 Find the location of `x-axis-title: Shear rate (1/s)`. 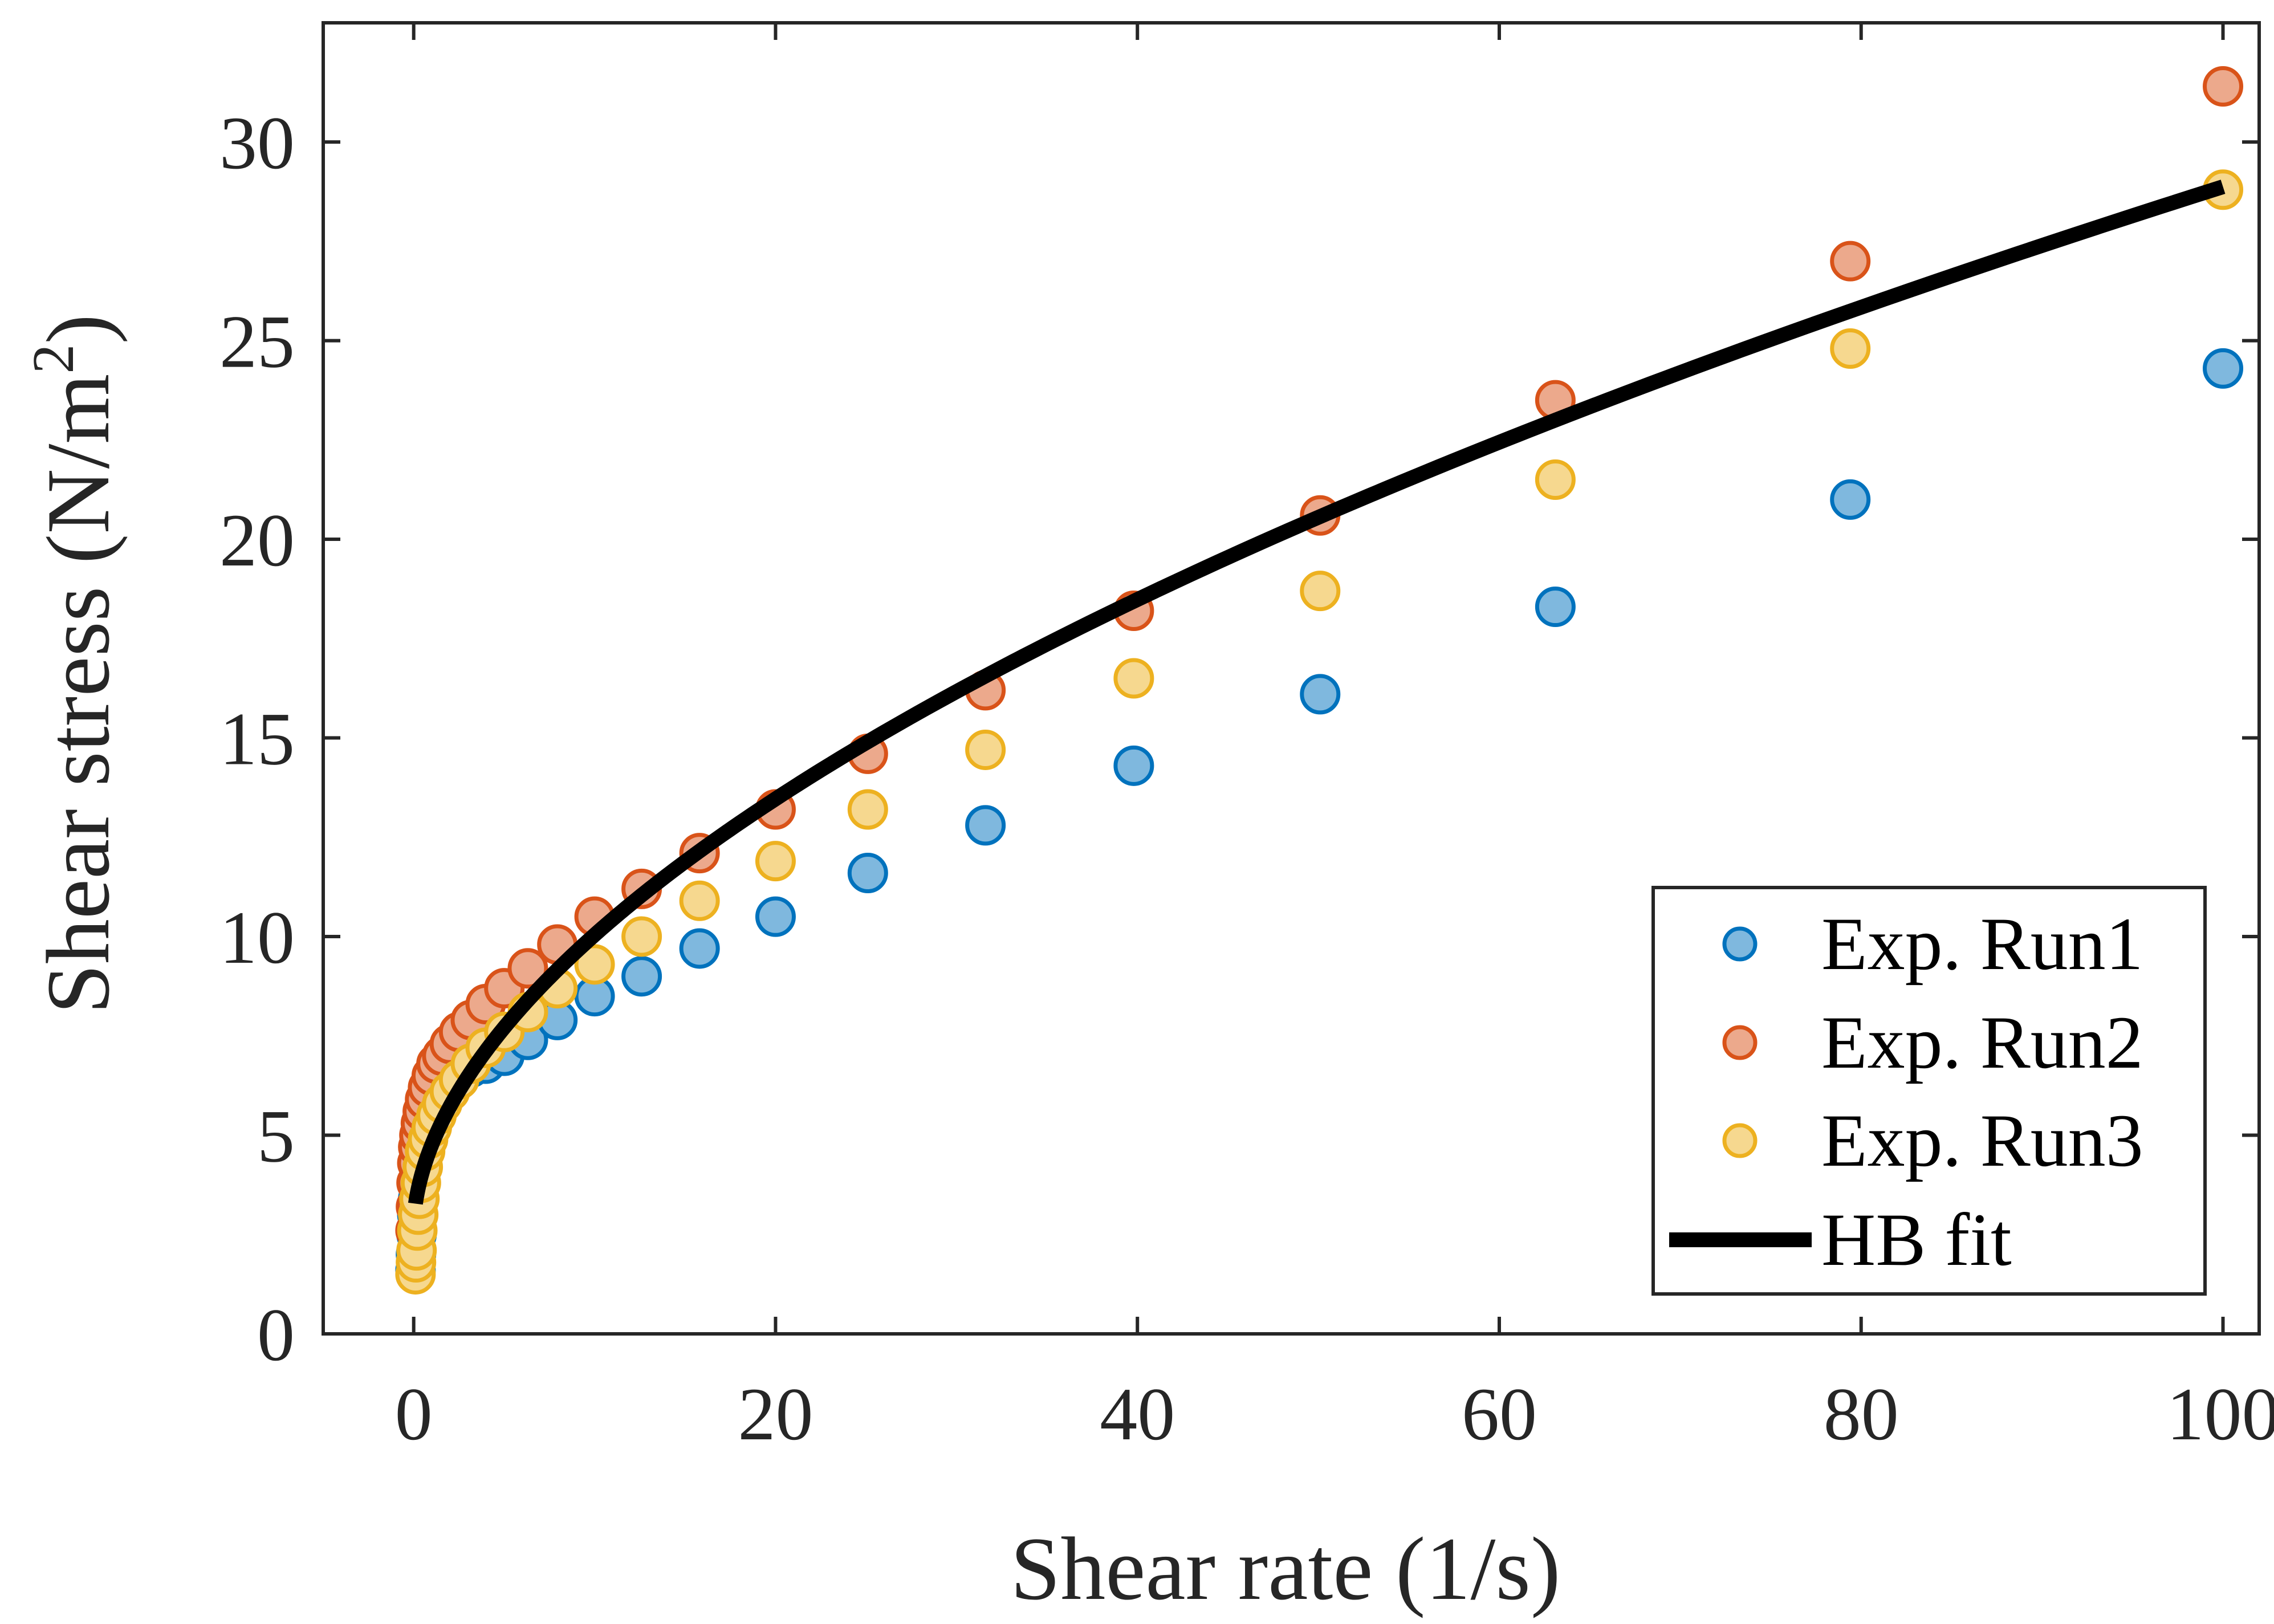

x-axis-title: Shear rate (1/s) is located at coordinates (1285, 1569).